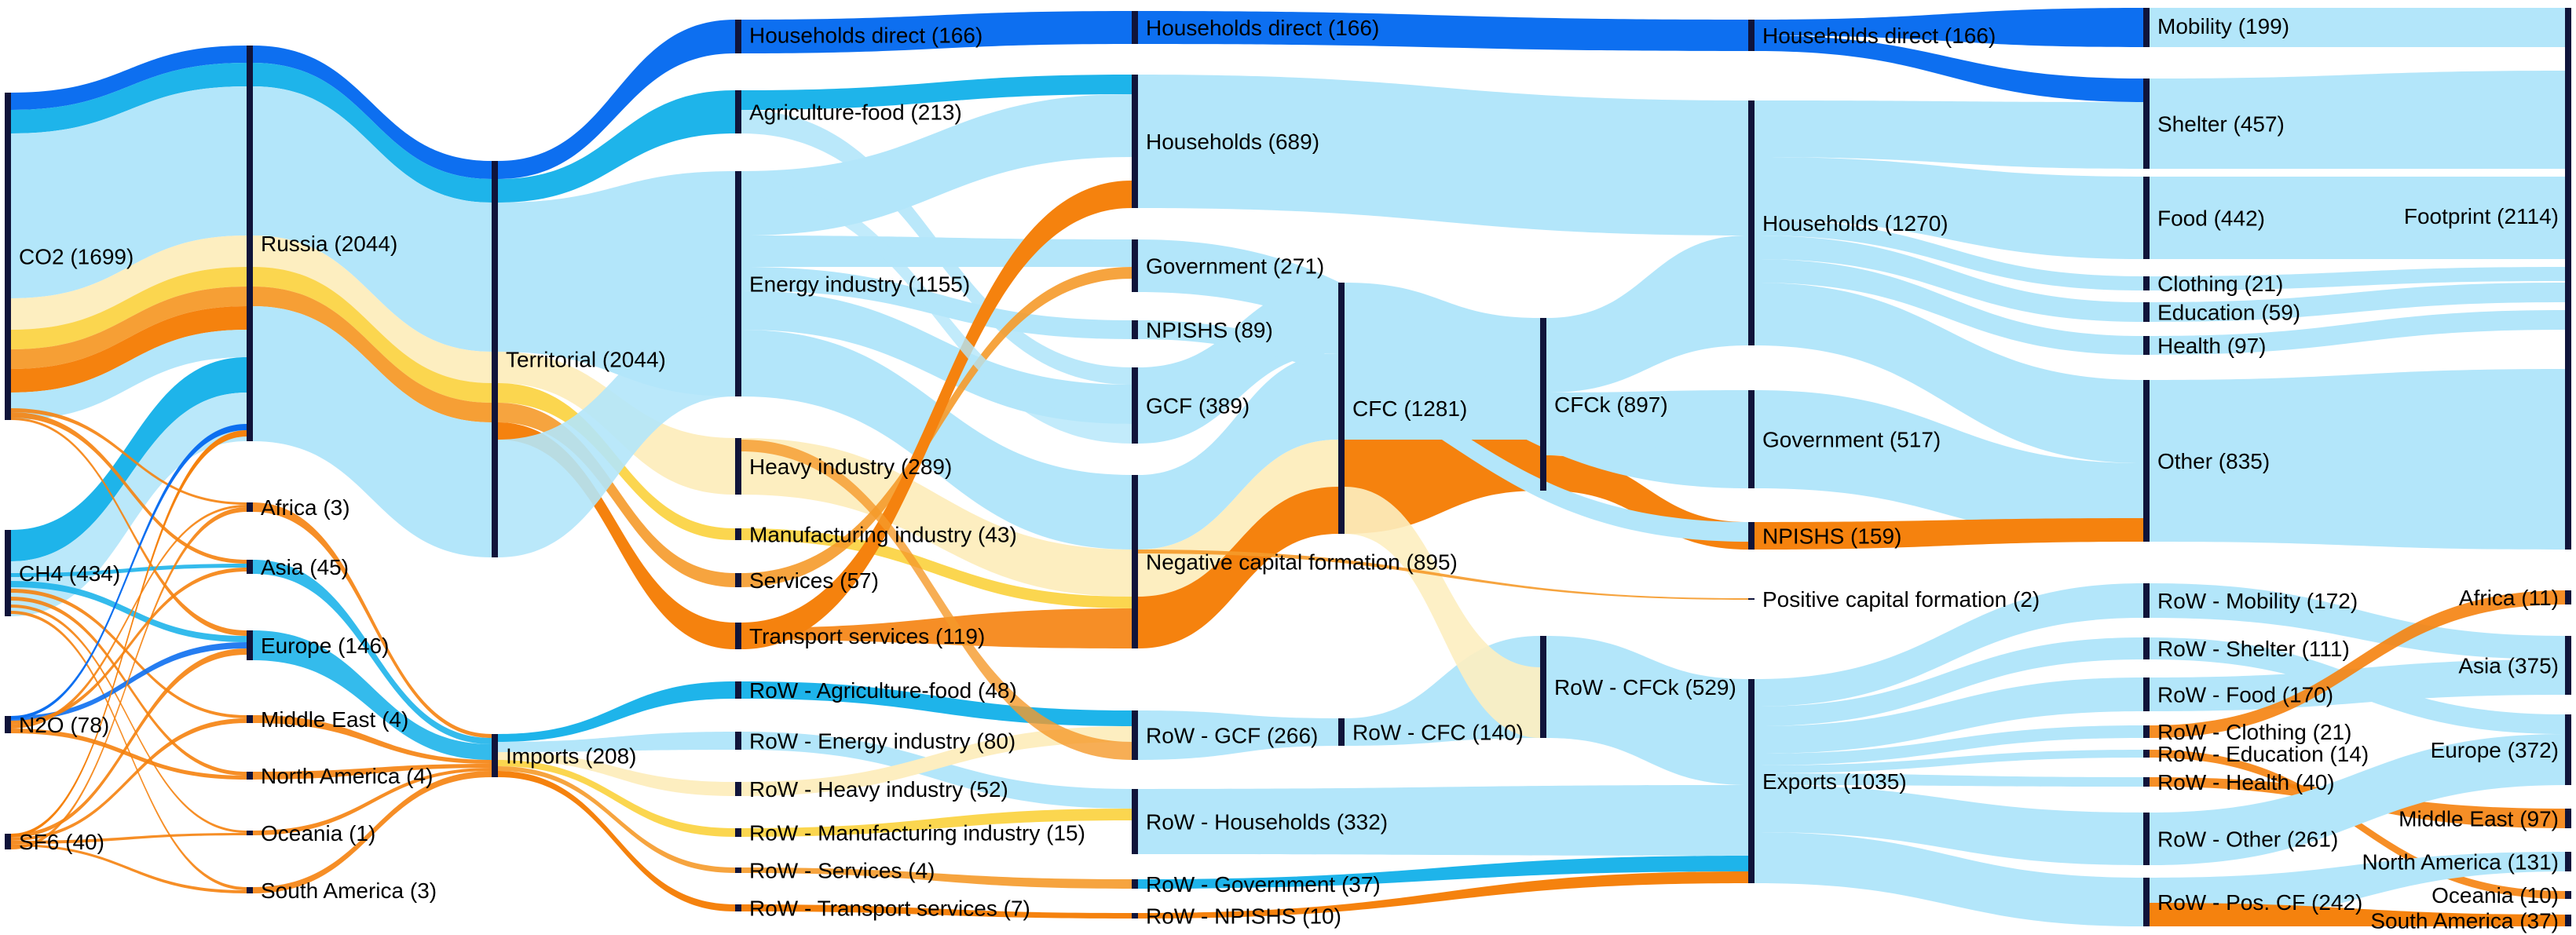 This screenshot has width=2576, height=935. I want to click on node-bar-africa_src, so click(250, 507).